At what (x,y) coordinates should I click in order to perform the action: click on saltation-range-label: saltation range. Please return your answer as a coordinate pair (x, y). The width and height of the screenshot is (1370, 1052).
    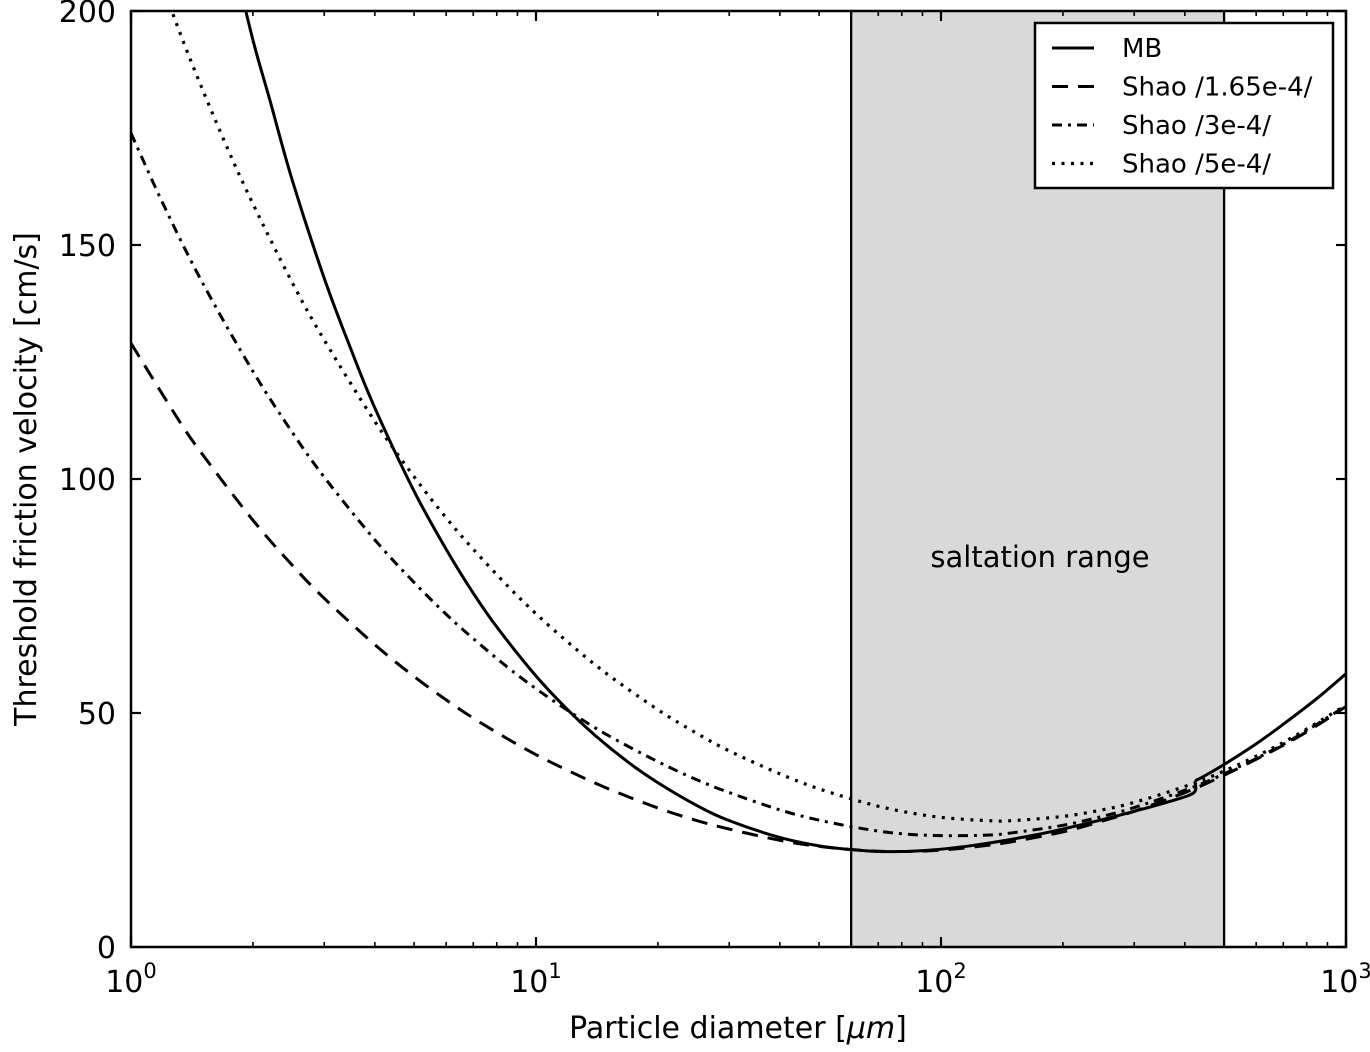
    Looking at the image, I should click on (1039, 557).